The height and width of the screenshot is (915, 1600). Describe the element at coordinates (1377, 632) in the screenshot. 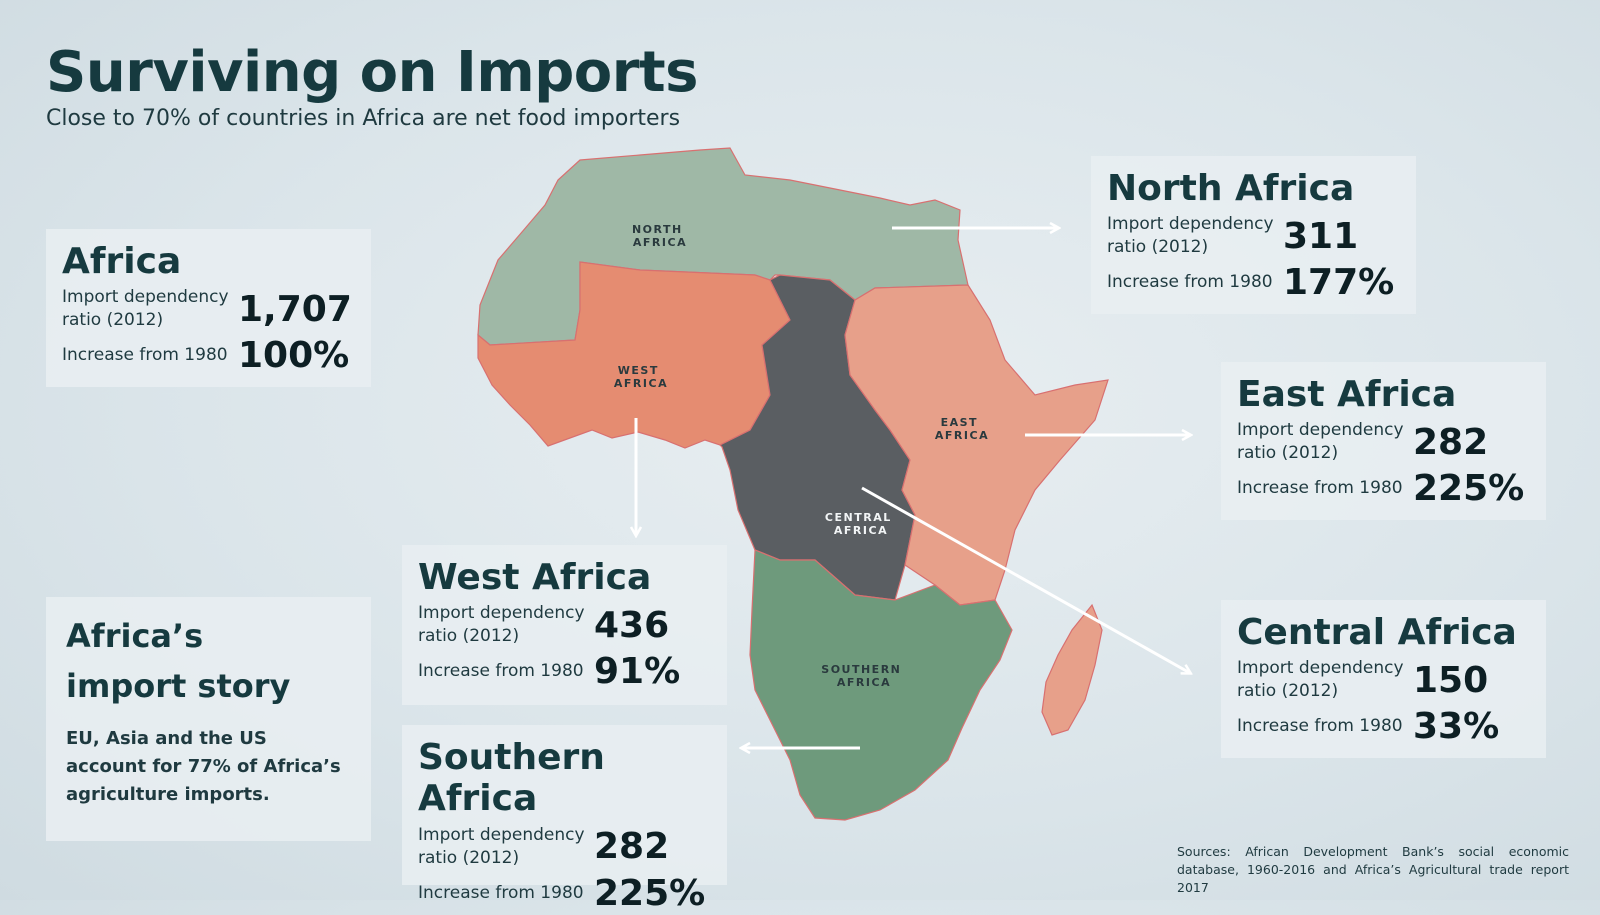

I see `card-title: Central Africa` at that location.